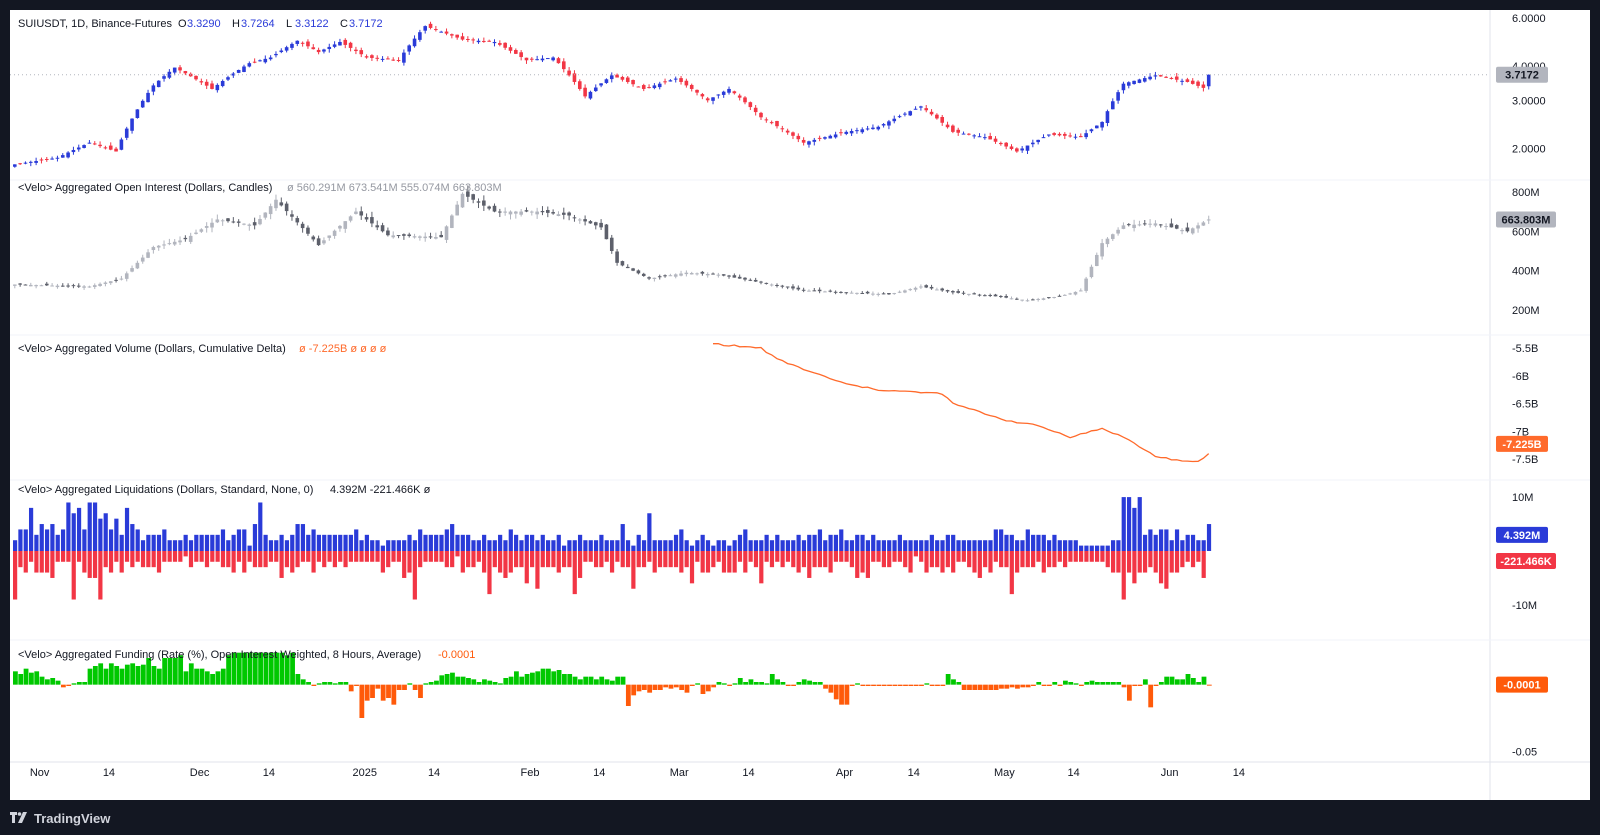 The width and height of the screenshot is (1600, 835). I want to click on x-axis-tick-label: 14, so click(1074, 773).